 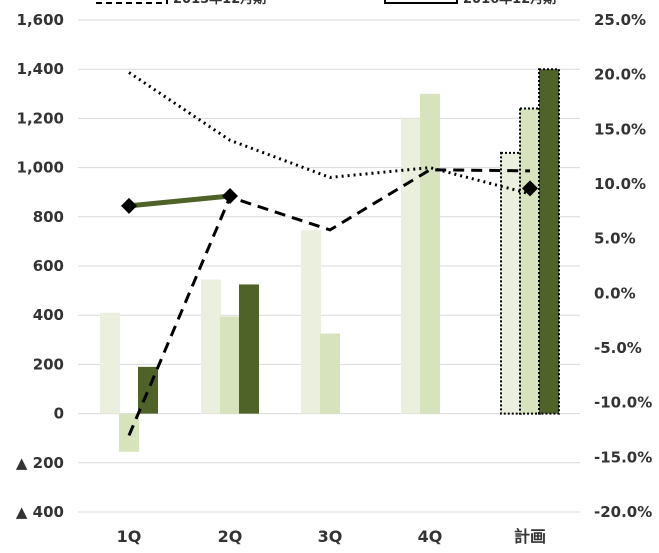 What do you see at coordinates (59, 414) in the screenshot?
I see `left-tick-label: 0` at bounding box center [59, 414].